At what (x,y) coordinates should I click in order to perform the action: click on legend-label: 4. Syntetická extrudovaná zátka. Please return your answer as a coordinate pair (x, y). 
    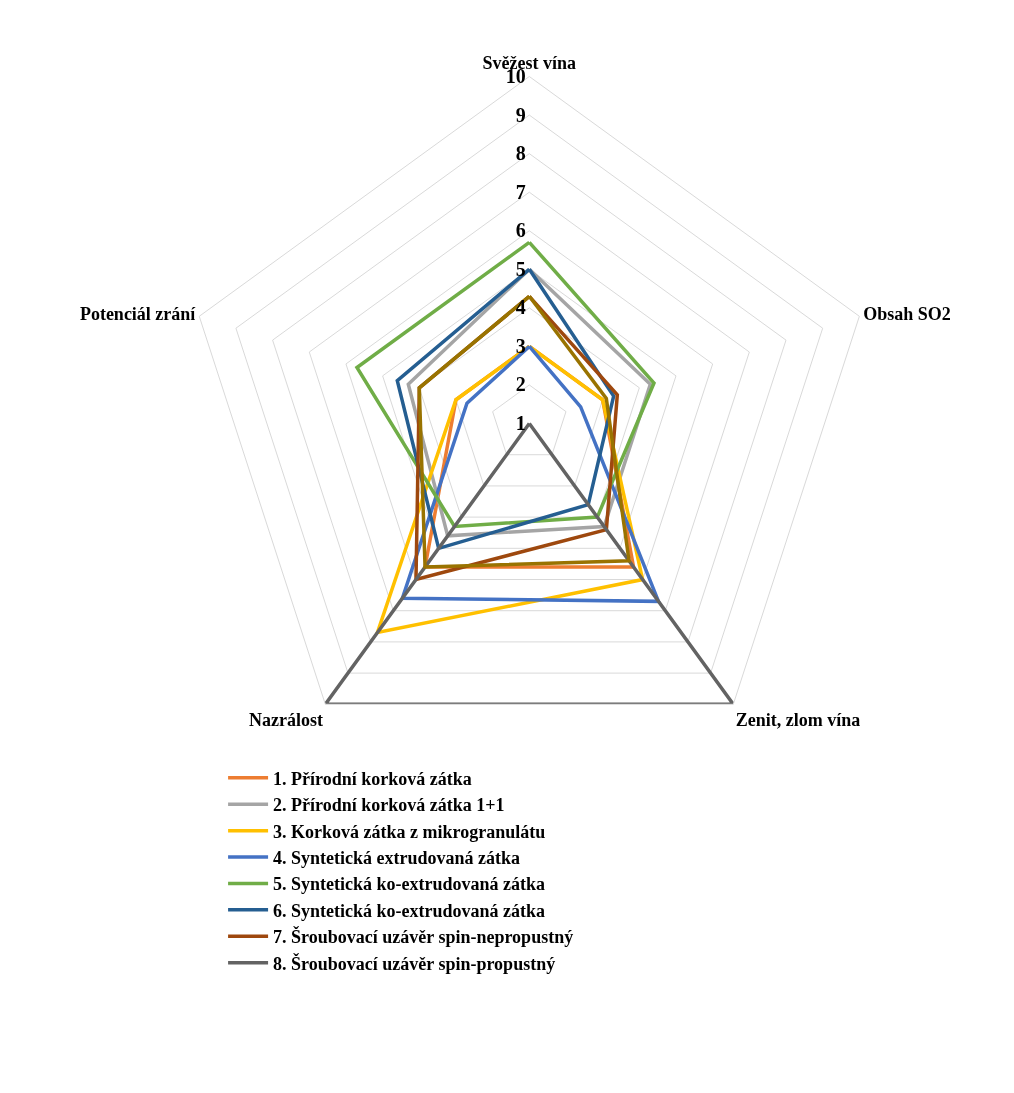
    Looking at the image, I should click on (397, 858).